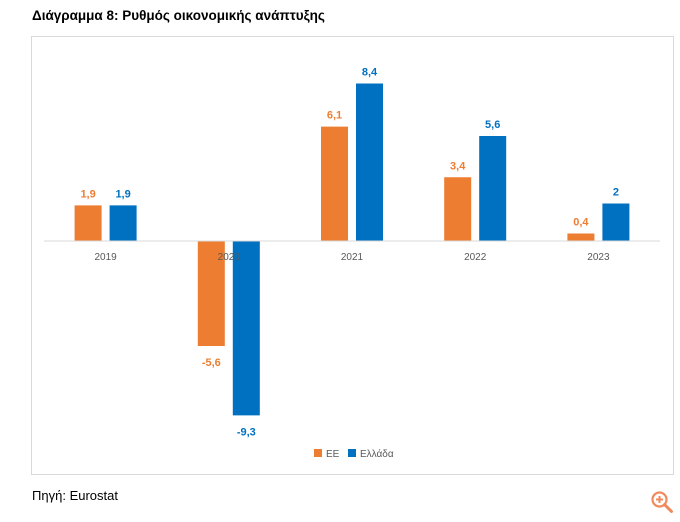  I want to click on bar-ellada-2021, so click(369, 162).